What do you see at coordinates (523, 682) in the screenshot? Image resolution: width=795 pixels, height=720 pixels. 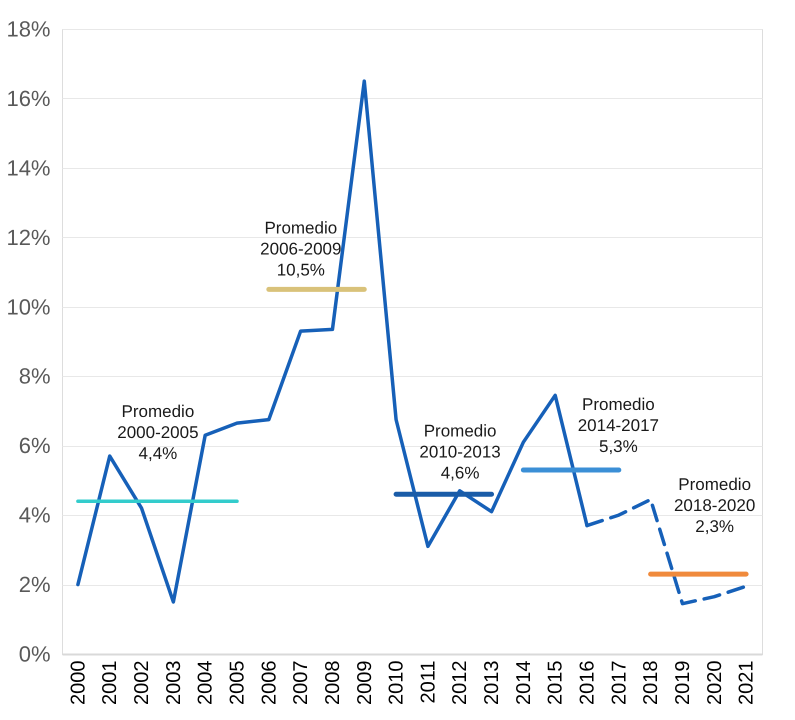 I see `x-tick-label: 2014` at bounding box center [523, 682].